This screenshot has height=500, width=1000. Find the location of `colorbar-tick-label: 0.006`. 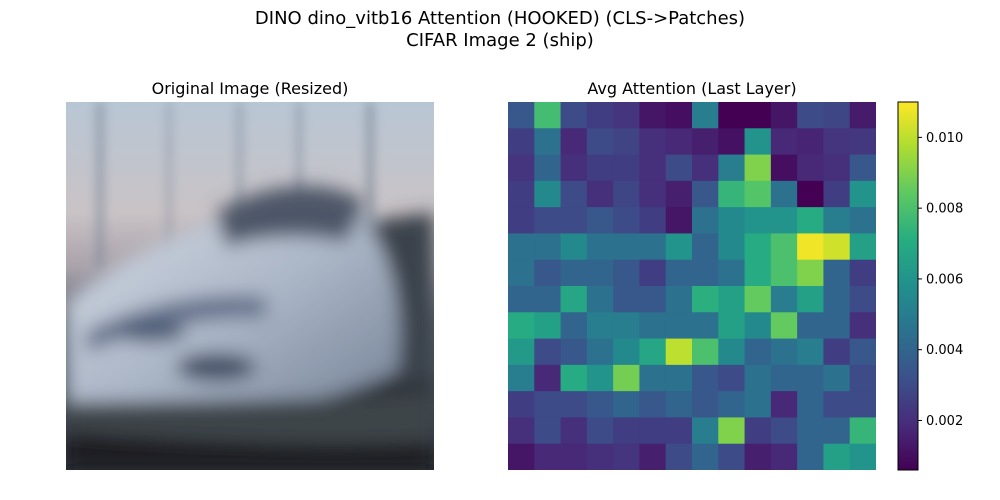

colorbar-tick-label: 0.006 is located at coordinates (944, 279).